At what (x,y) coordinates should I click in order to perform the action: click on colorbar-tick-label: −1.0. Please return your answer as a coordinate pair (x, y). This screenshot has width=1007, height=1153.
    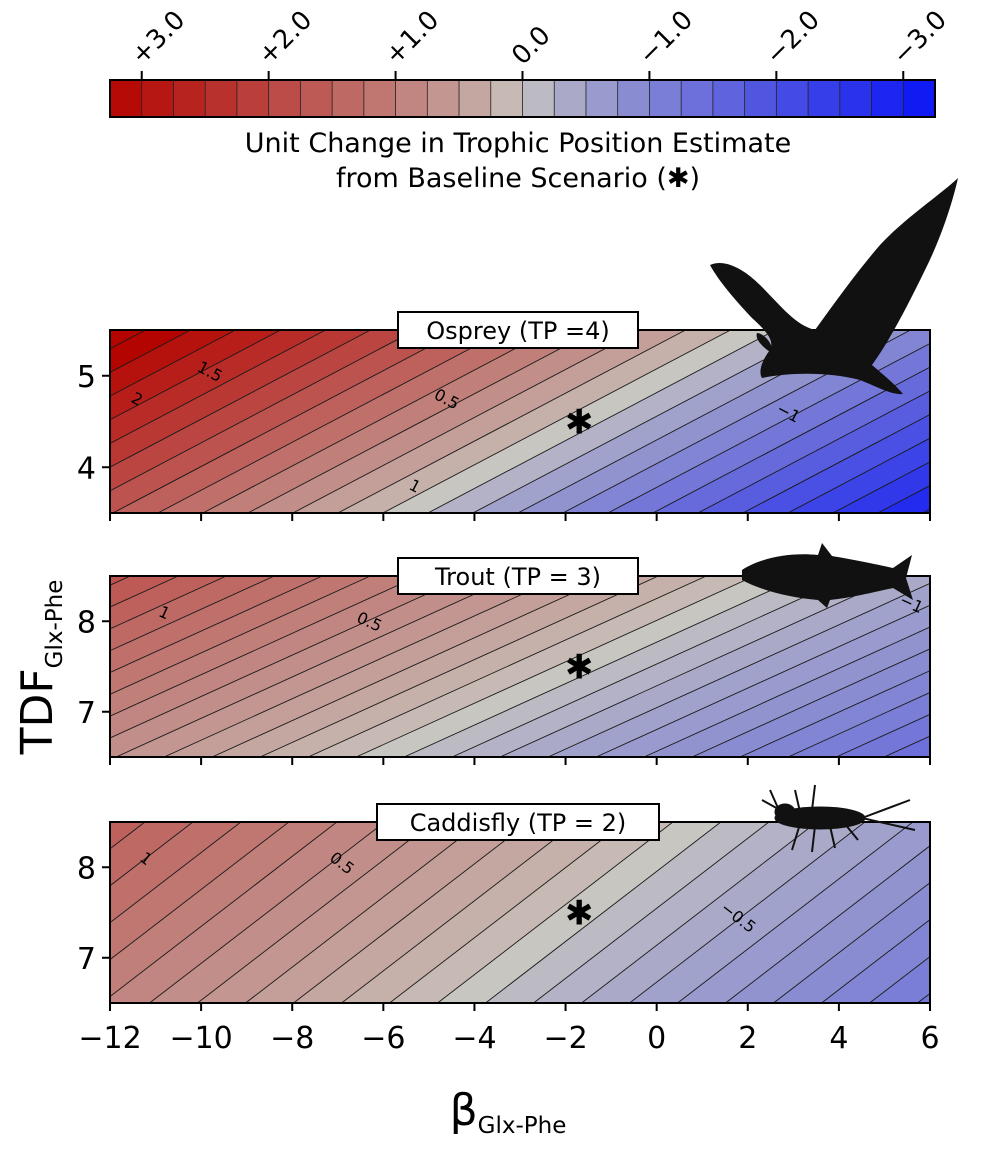
    Looking at the image, I should click on (666, 38).